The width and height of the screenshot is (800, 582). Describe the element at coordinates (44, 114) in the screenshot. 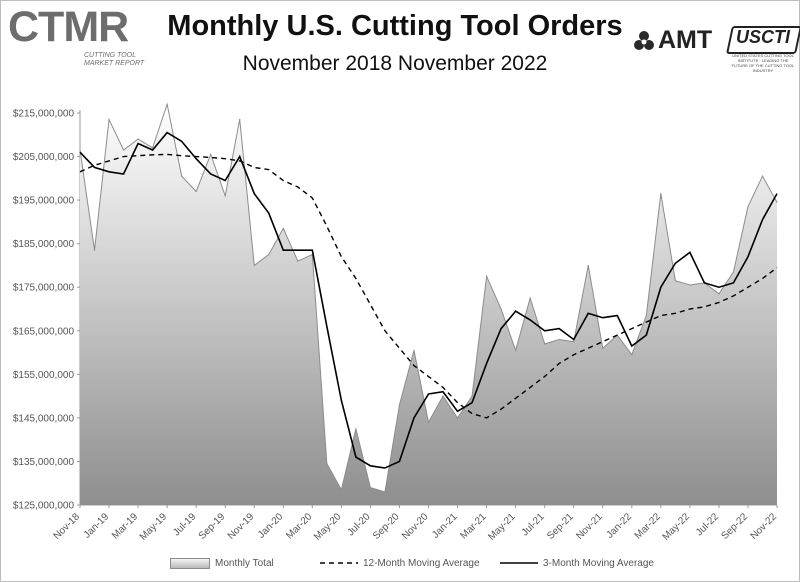

I see `y-tick-label: $215,000,000` at that location.